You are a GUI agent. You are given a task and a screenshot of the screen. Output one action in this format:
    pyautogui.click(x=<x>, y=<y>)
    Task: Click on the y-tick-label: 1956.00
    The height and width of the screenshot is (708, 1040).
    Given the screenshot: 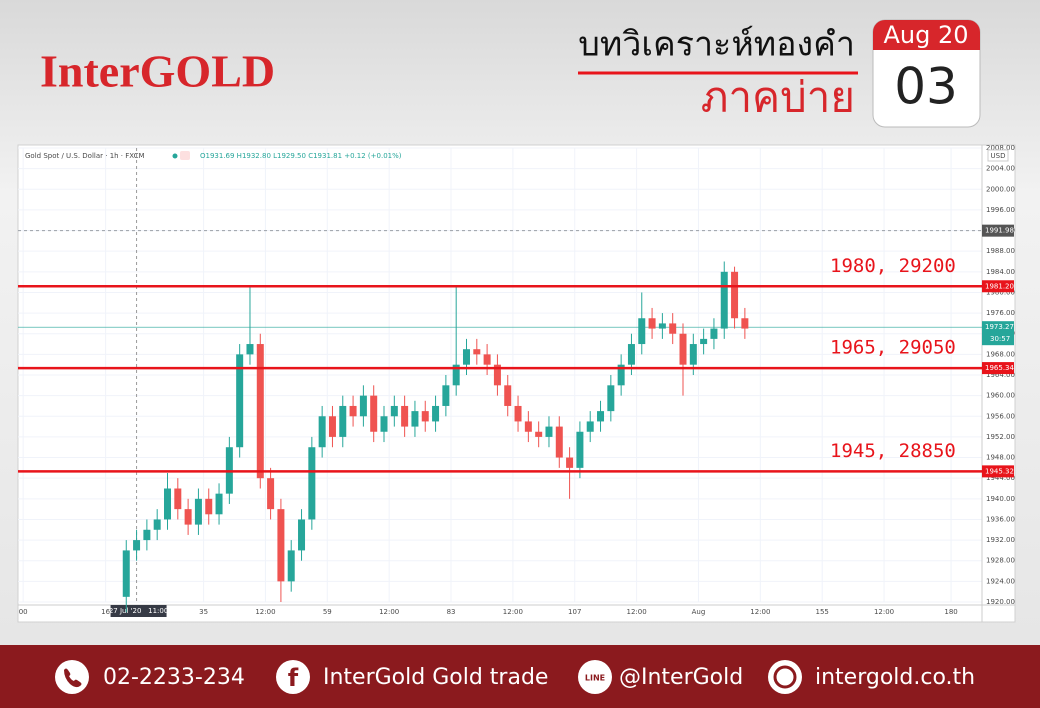 What is the action you would take?
    pyautogui.click(x=1000, y=416)
    